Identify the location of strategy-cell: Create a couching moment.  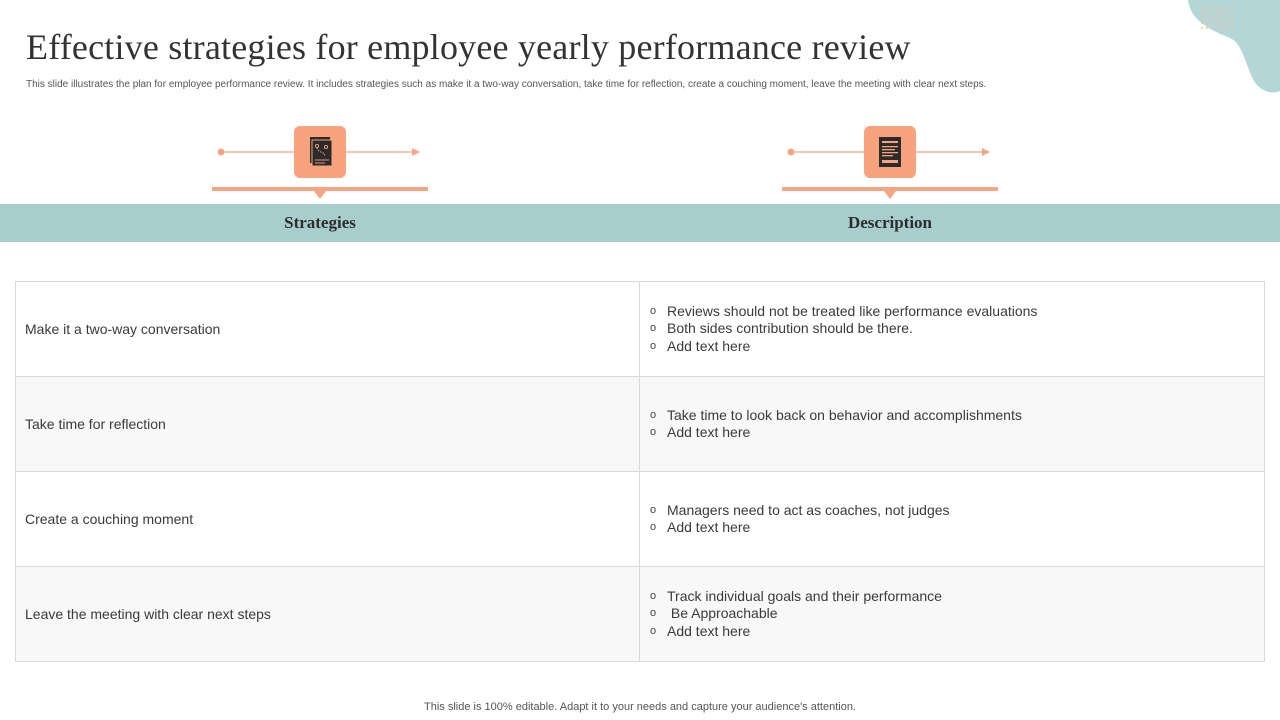
(328, 519).